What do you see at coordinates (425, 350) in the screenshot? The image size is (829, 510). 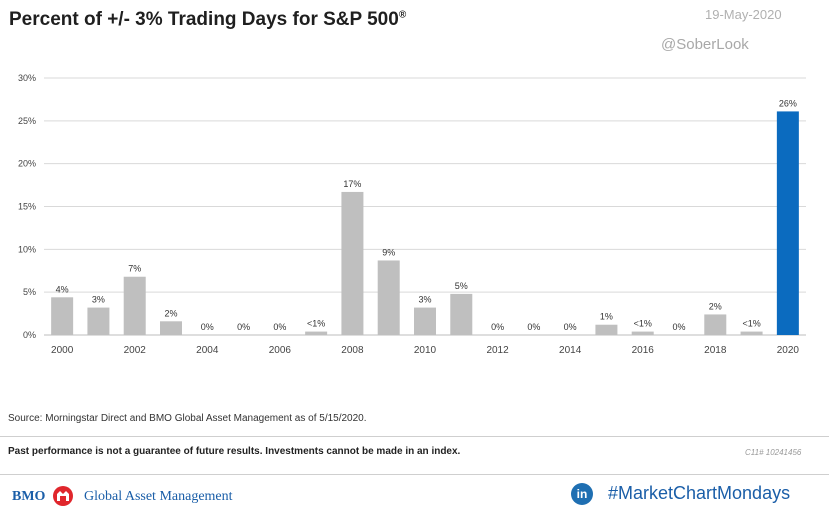 I see `x-tick-label: 2010` at bounding box center [425, 350].